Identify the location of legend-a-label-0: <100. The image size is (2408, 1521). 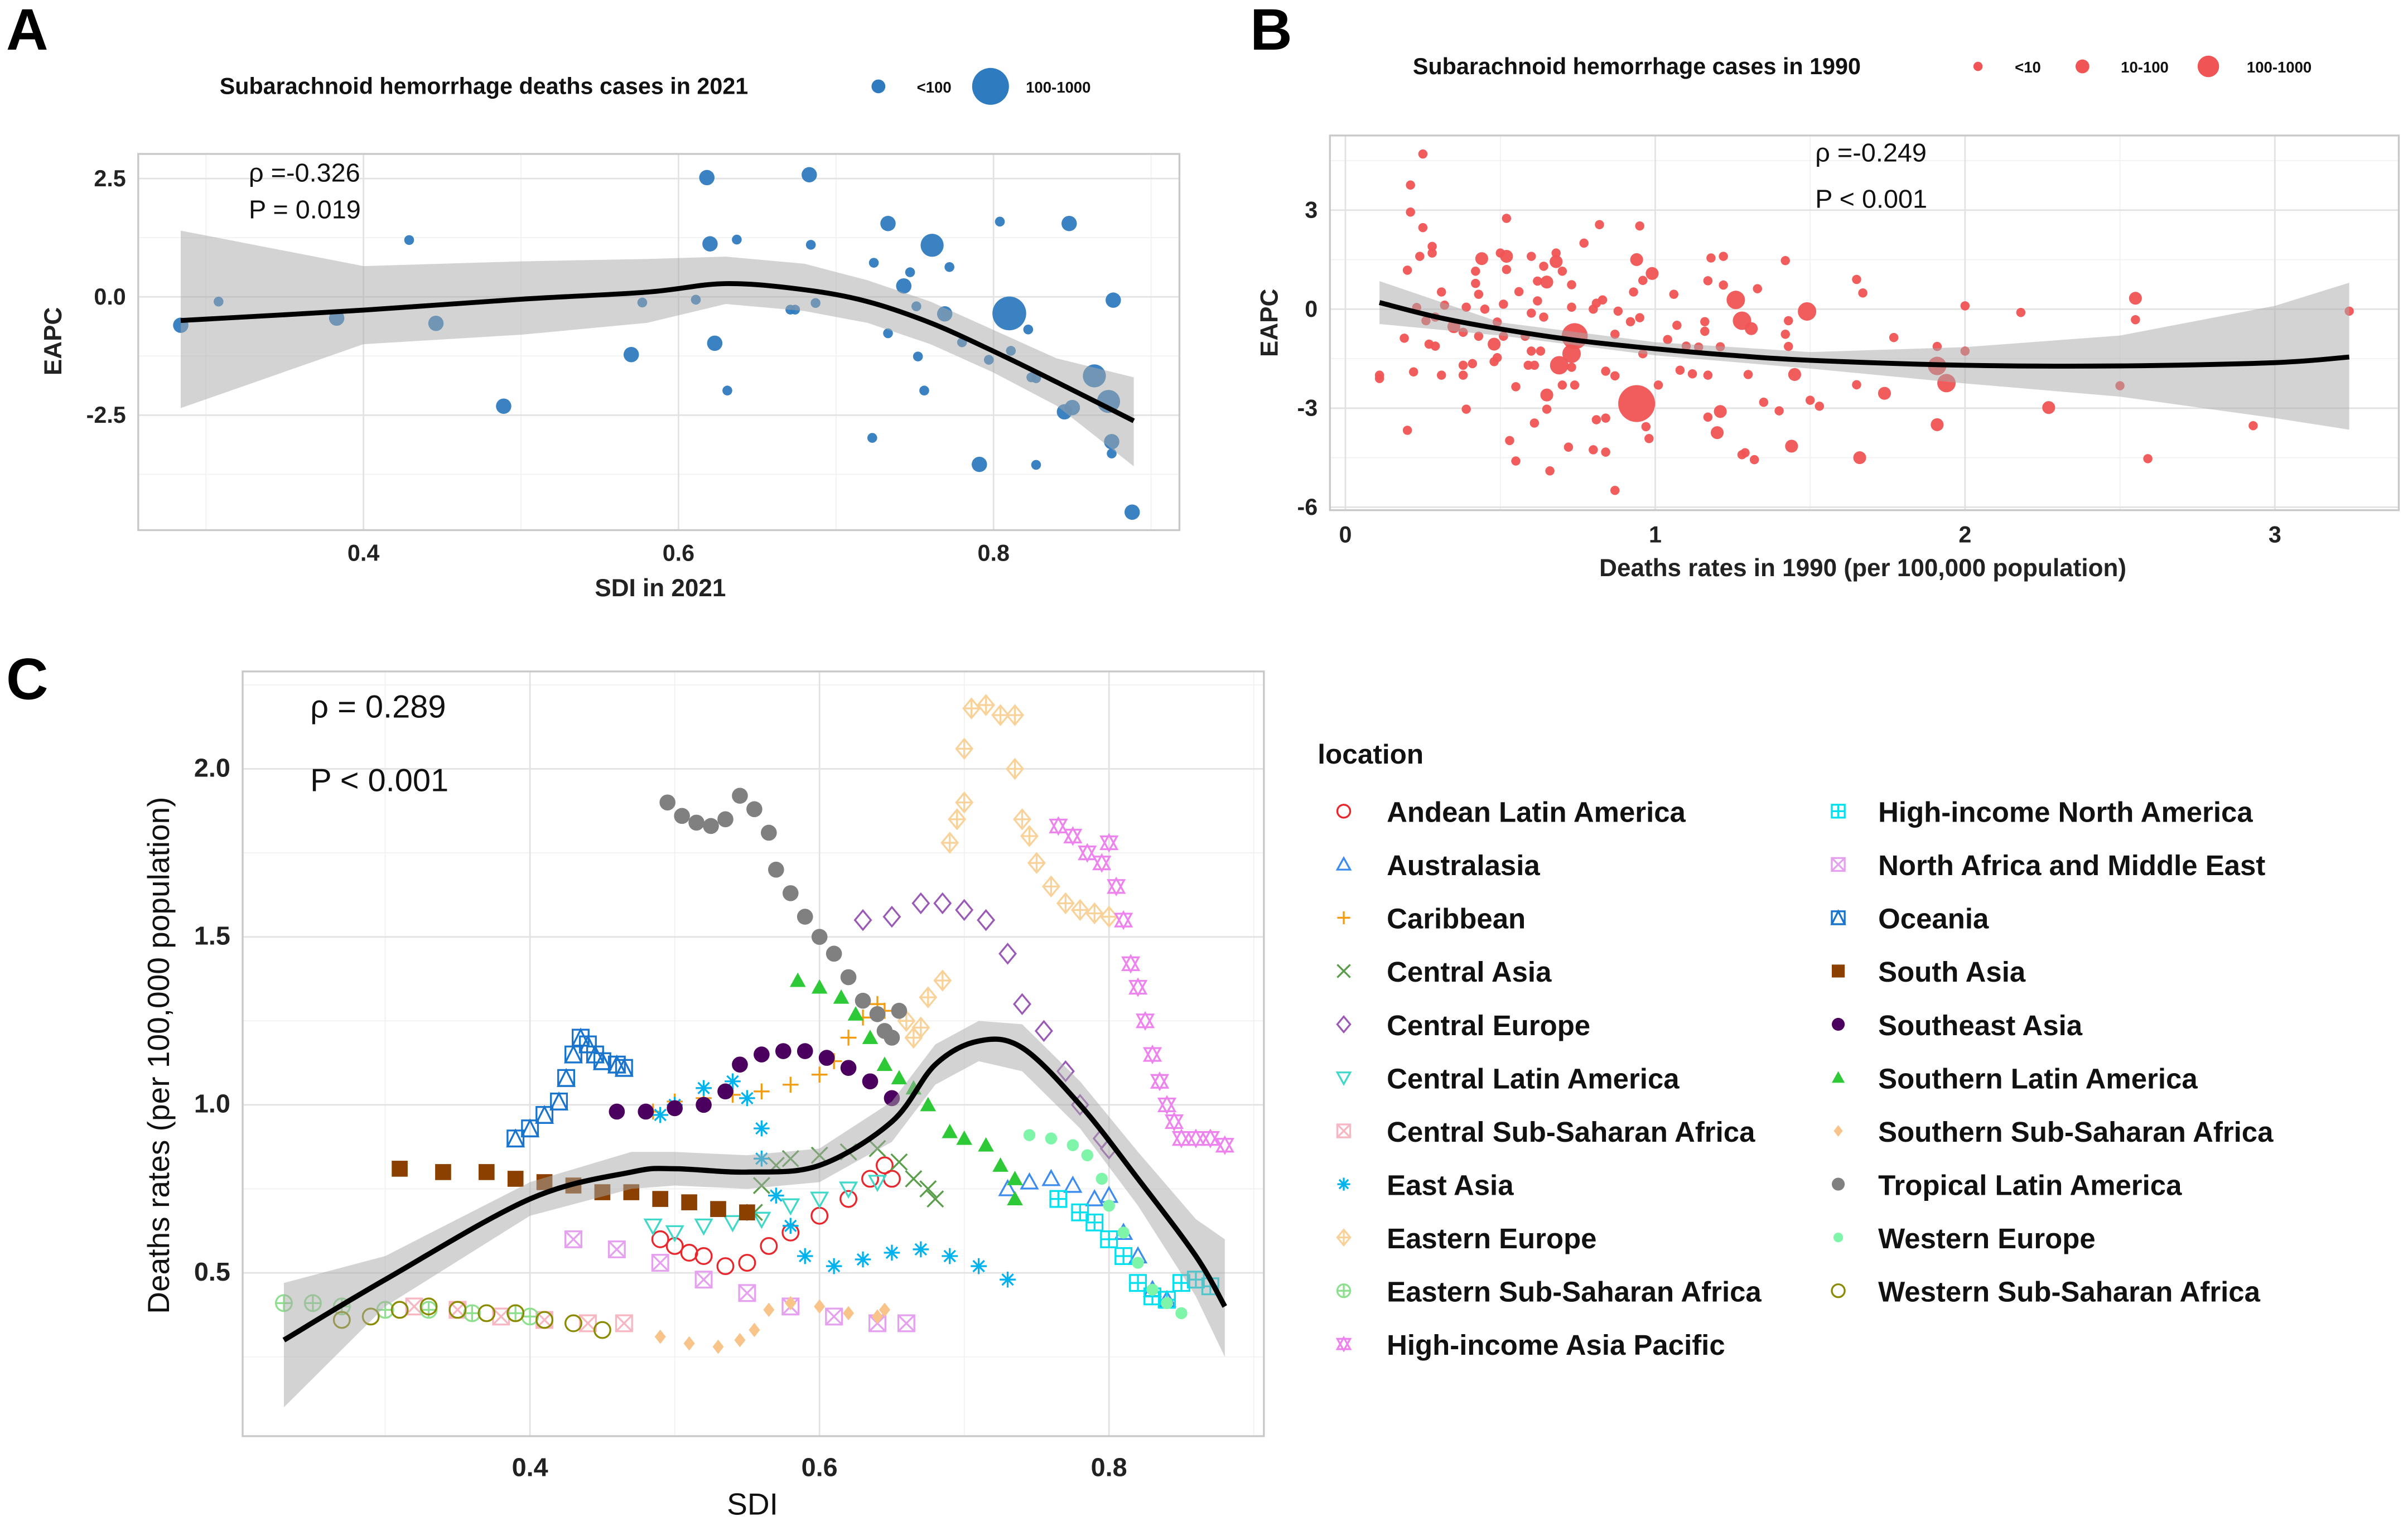
(934, 87).